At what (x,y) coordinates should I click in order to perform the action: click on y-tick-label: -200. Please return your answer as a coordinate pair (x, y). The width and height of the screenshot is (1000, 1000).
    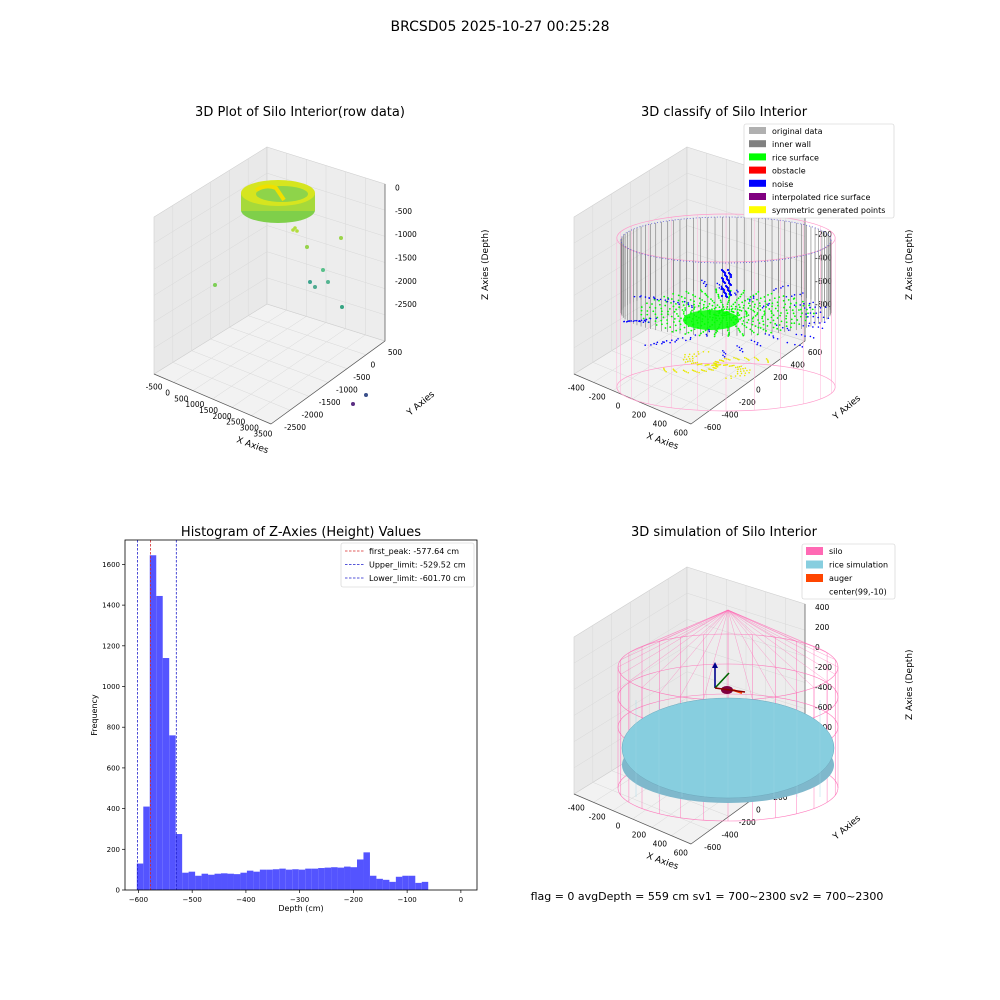
    Looking at the image, I should click on (747, 402).